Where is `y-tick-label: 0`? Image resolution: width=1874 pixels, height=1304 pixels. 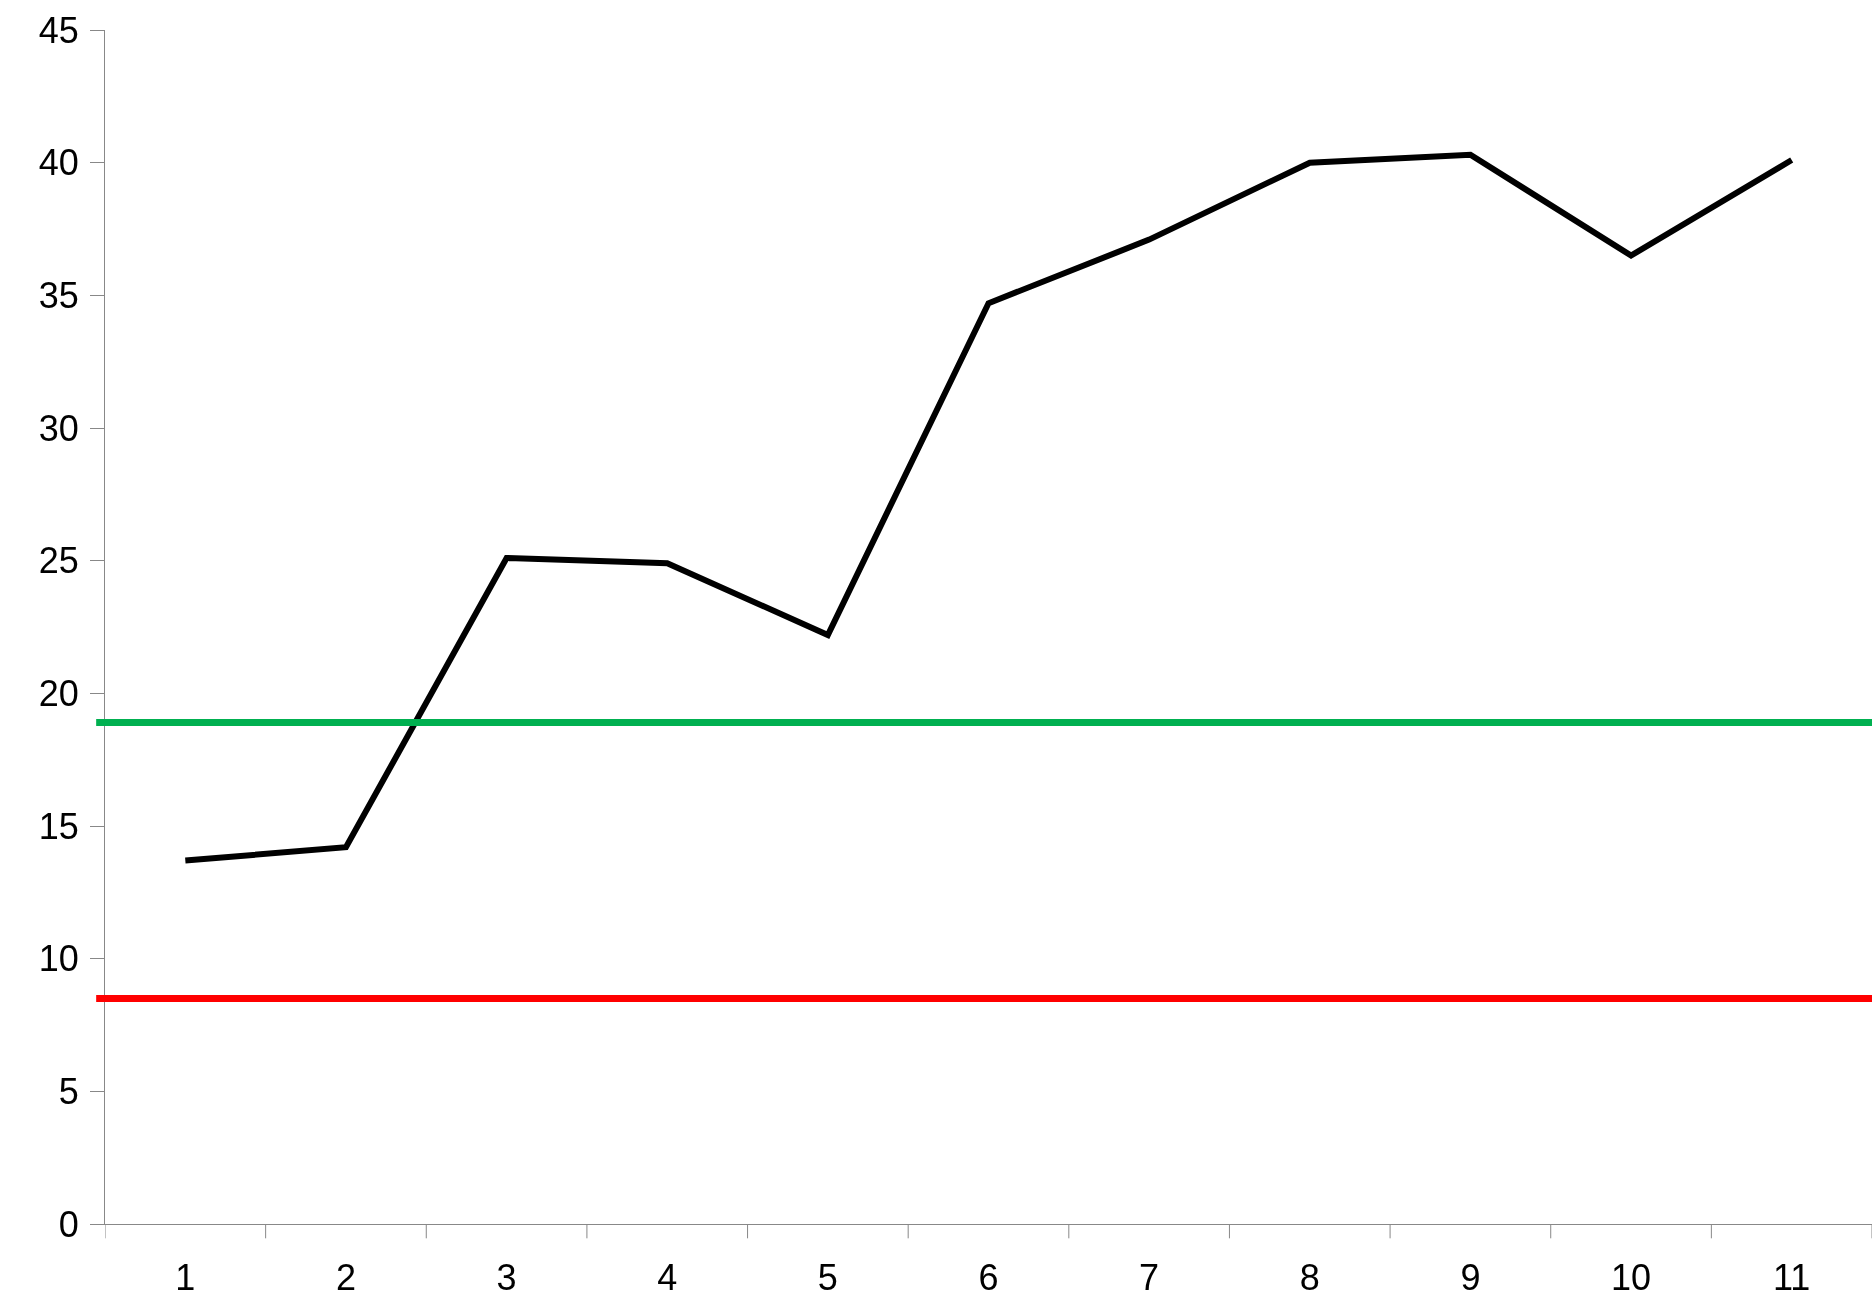
y-tick-label: 0 is located at coordinates (68, 1224).